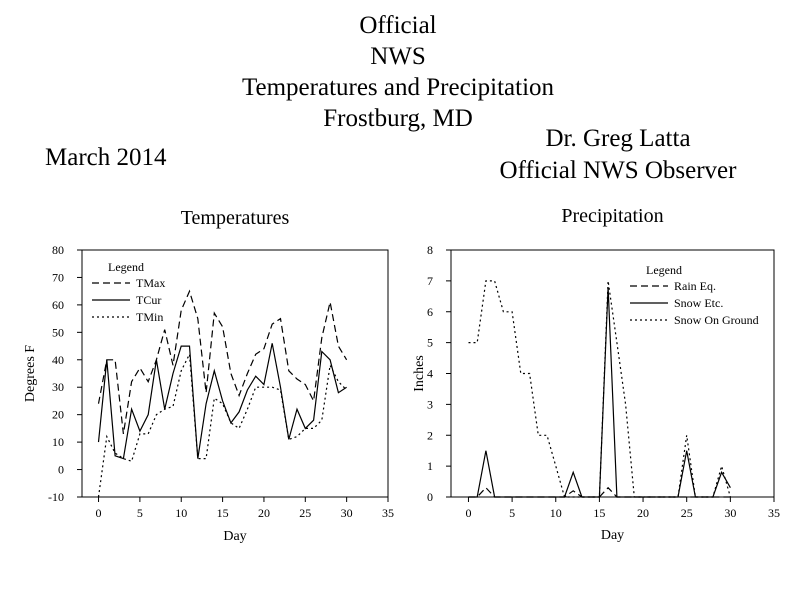  I want to click on temp-x-tick-label: 10, so click(181, 513).